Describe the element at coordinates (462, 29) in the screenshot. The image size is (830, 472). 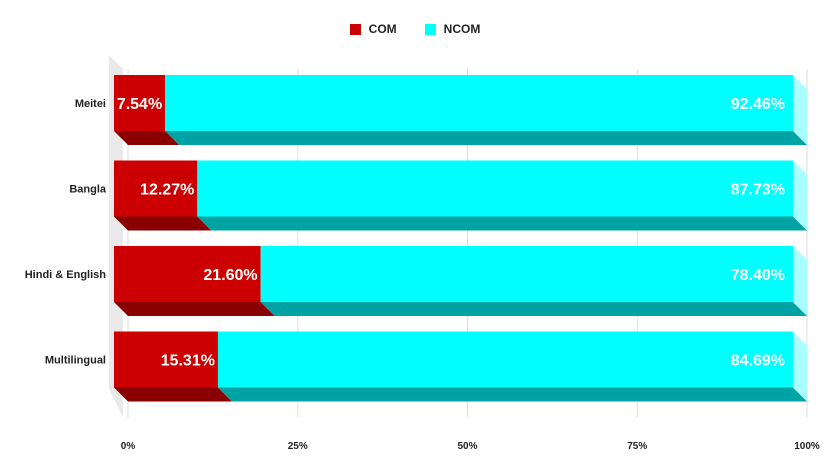
I see `legend-label-ncom: NCOM` at that location.